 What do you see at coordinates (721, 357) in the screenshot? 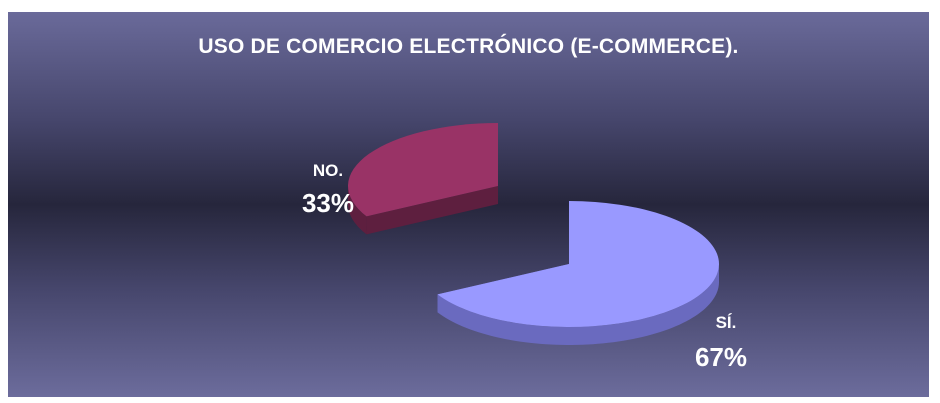
I see `slice-percent-label-0: 67%` at bounding box center [721, 357].